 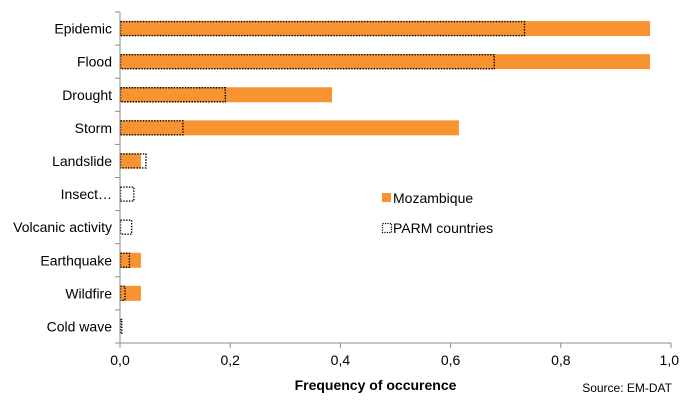 What do you see at coordinates (93, 128) in the screenshot?
I see `category-label: Storm` at bounding box center [93, 128].